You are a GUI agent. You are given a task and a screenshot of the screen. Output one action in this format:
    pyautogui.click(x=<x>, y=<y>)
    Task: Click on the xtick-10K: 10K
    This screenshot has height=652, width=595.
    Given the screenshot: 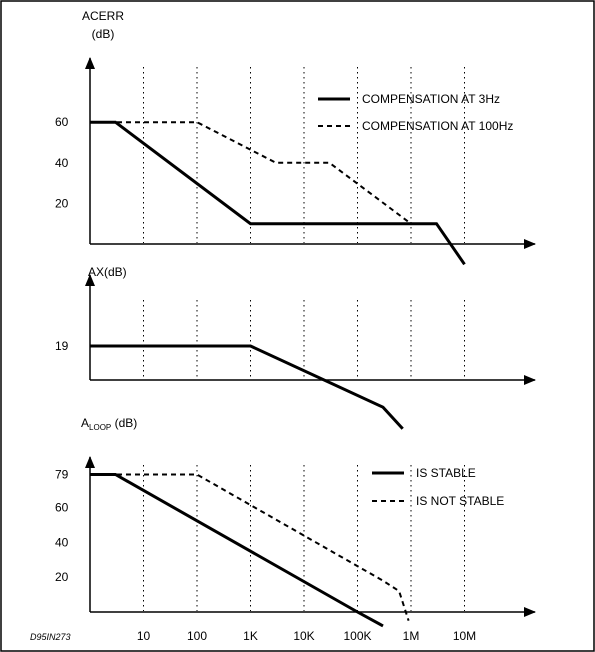 What is the action you would take?
    pyautogui.click(x=303, y=636)
    